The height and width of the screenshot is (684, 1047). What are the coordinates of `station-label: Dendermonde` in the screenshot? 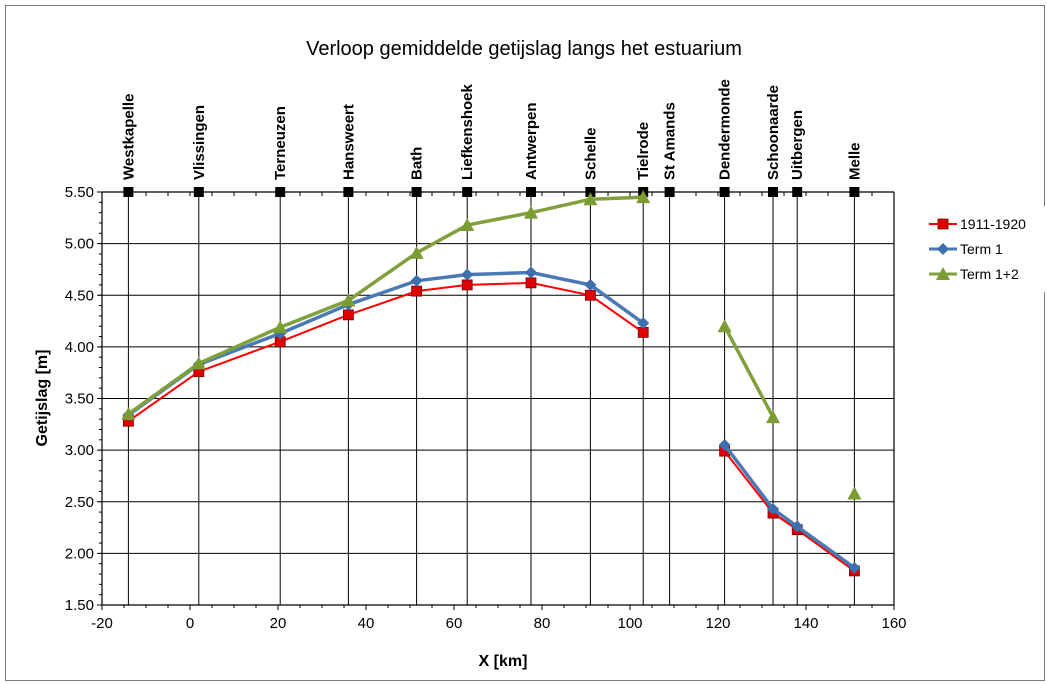 It's located at (725, 129).